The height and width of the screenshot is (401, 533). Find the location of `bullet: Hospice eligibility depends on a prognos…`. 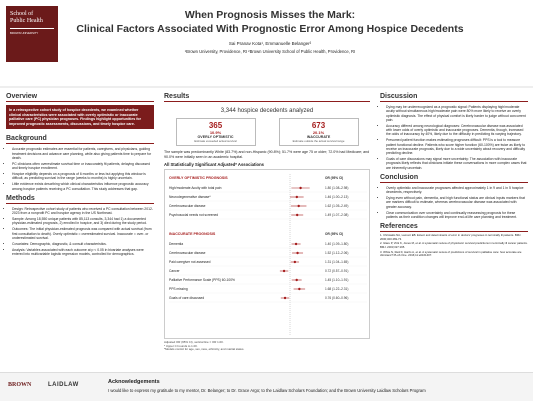

bullet: Hospice eligibility depends on a prognos… is located at coordinates (83, 176).